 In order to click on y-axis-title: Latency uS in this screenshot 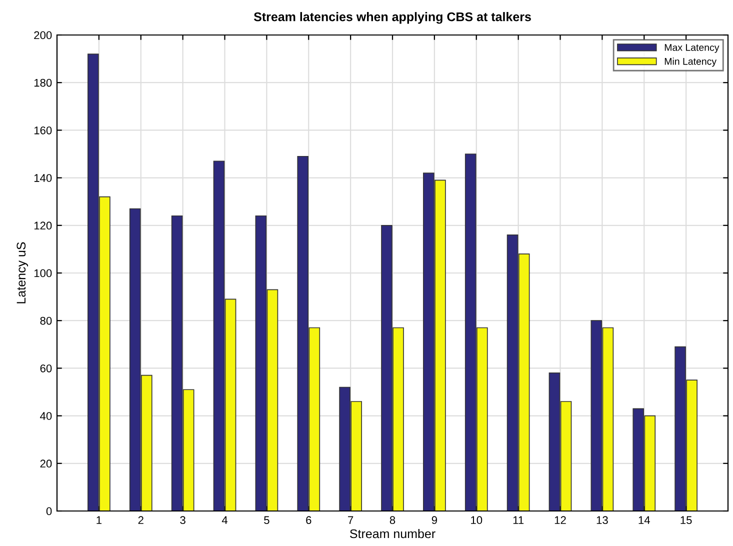, I will do `click(22, 273)`.